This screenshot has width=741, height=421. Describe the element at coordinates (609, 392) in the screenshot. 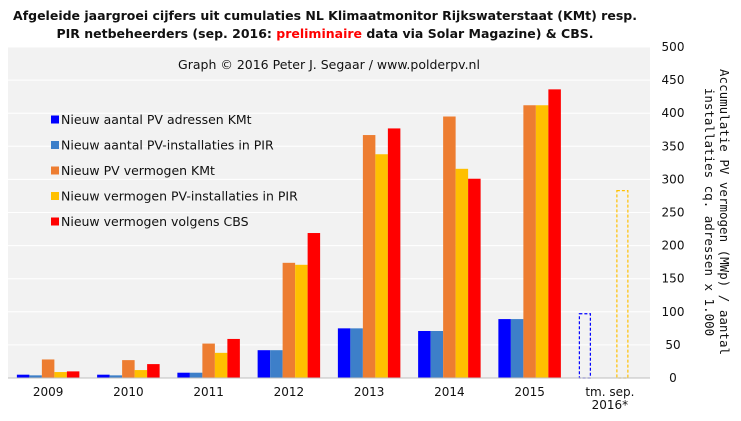

I see `x-tick-label: tm. sep.` at that location.